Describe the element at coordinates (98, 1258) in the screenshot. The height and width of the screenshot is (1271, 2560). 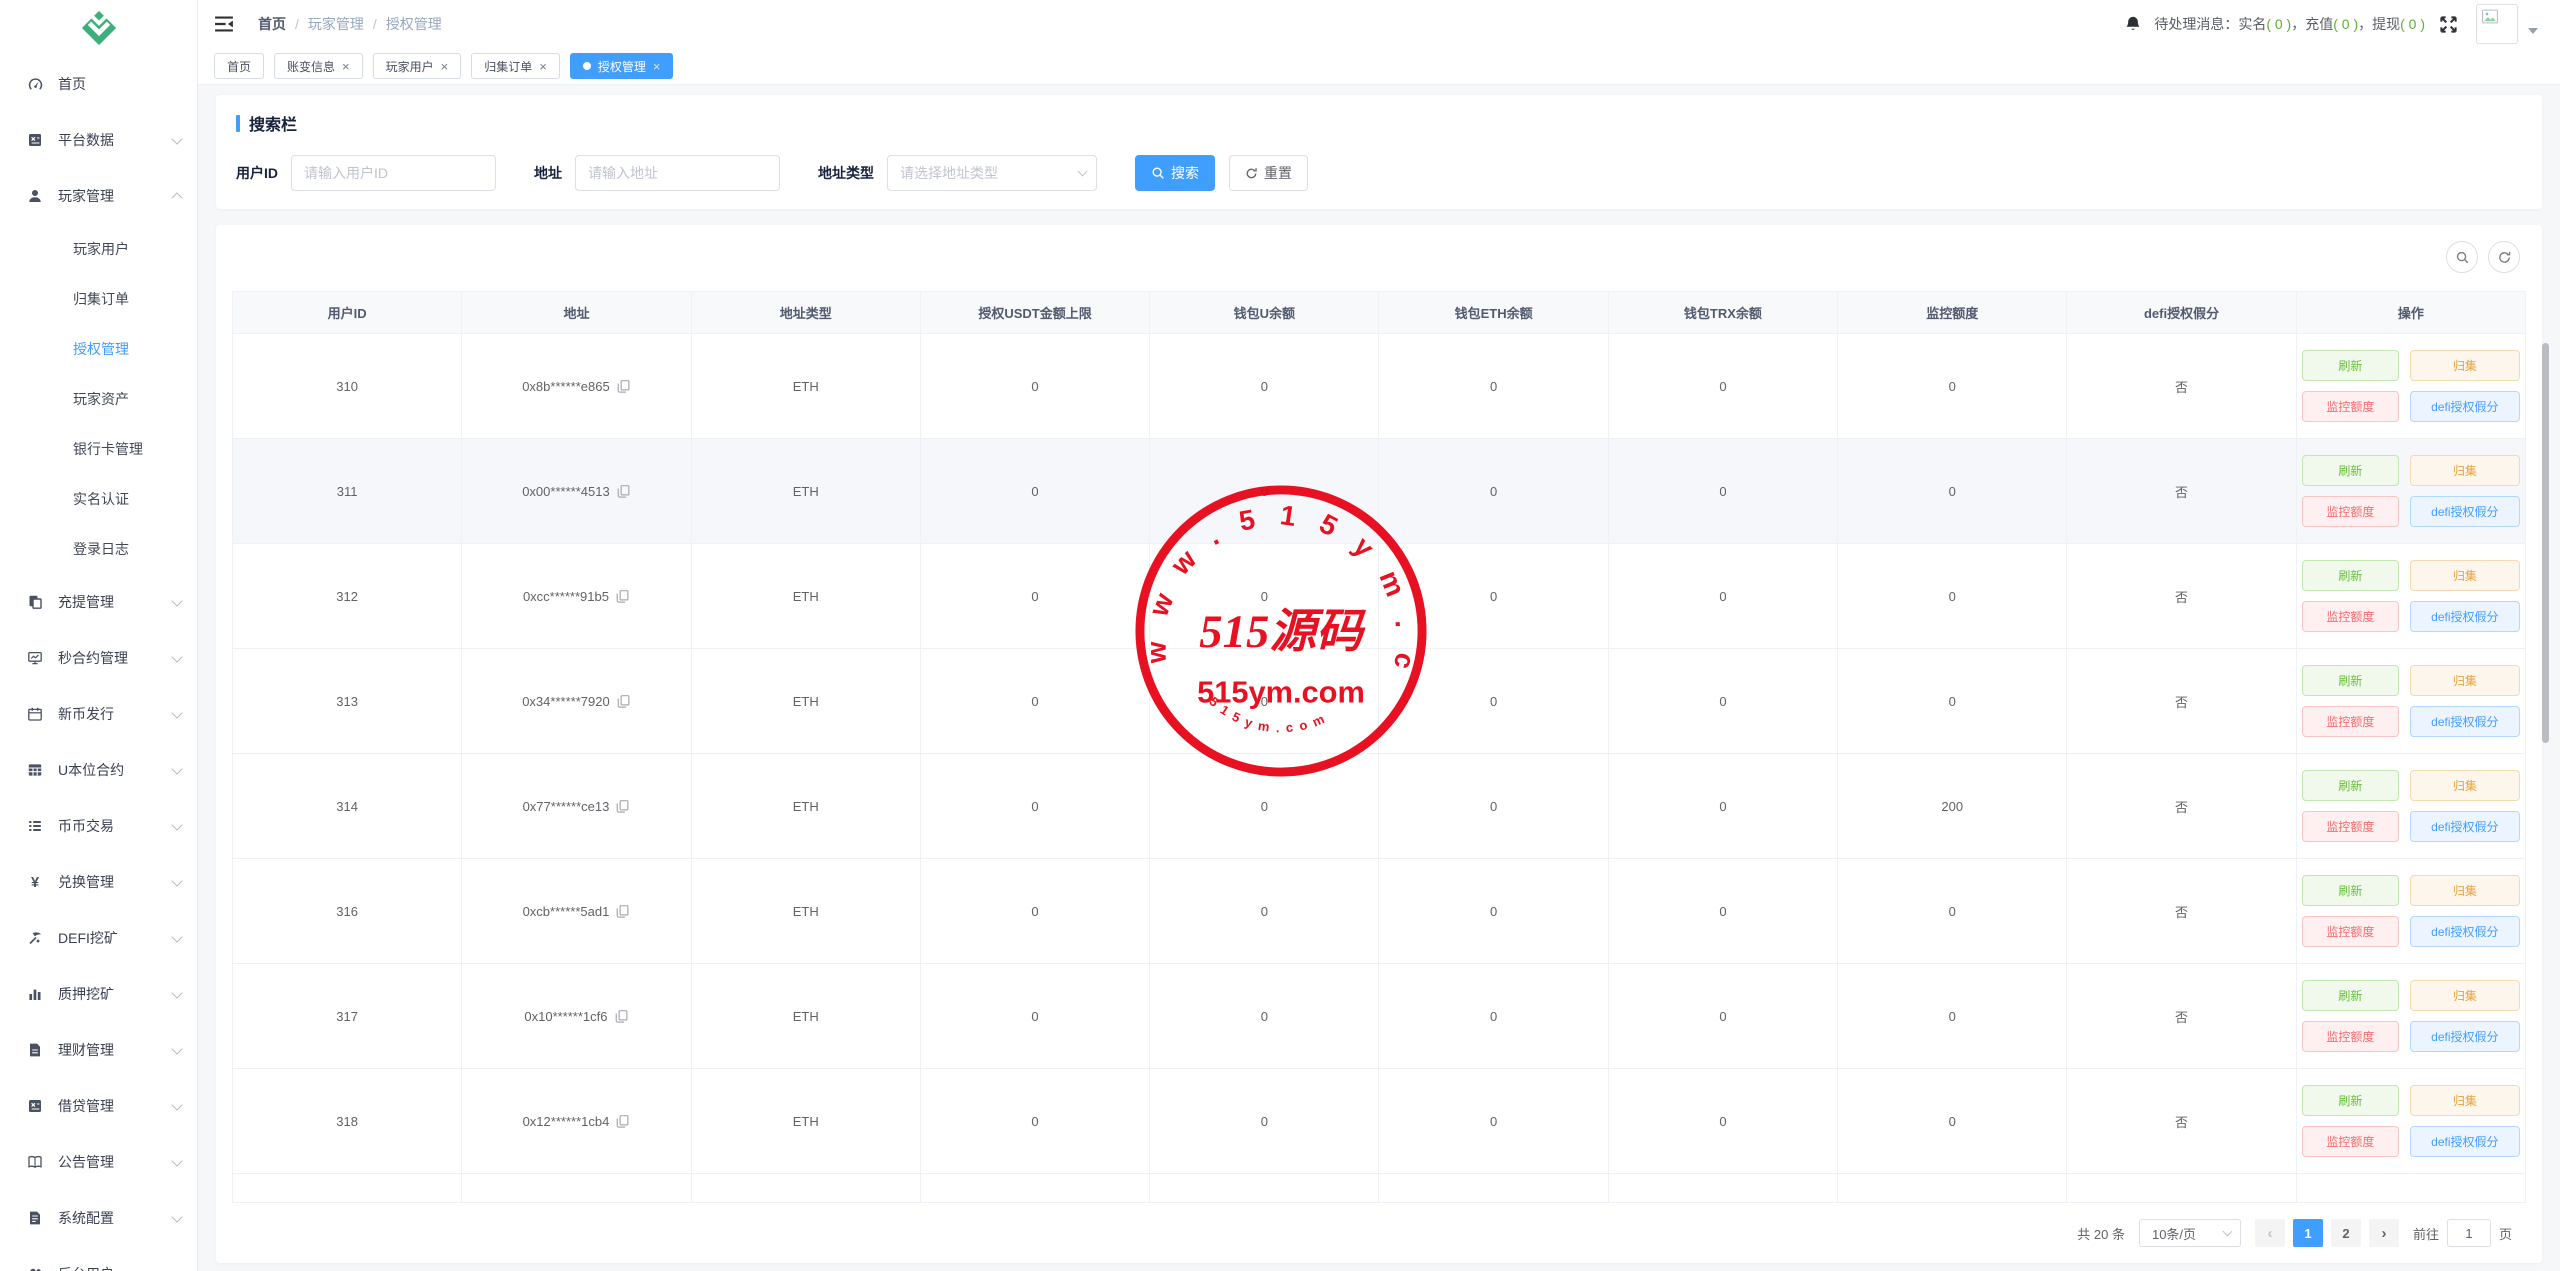
I see `sidebar-item-后台用户: 后台用户` at that location.